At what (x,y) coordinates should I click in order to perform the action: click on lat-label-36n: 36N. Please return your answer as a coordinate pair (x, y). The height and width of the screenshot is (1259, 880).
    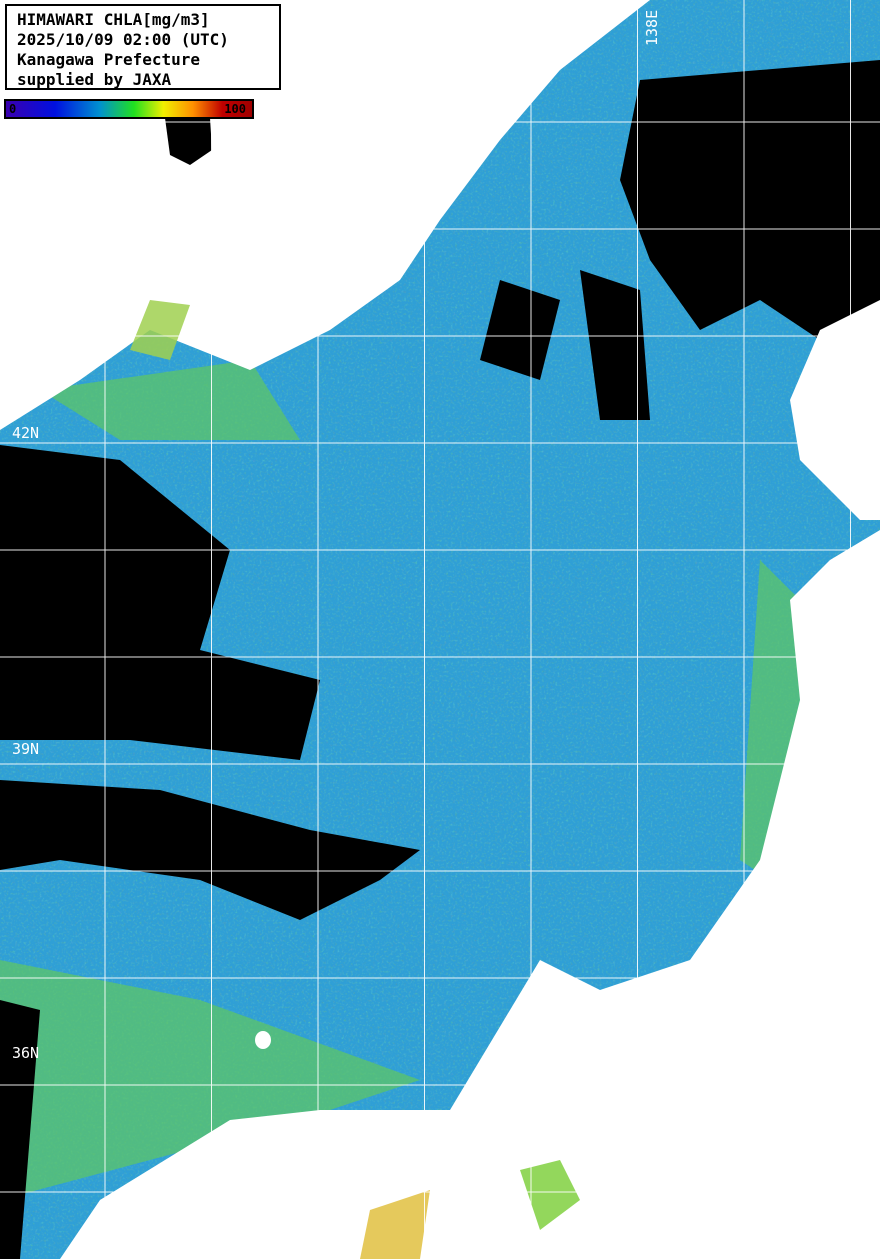
    Looking at the image, I should click on (26, 1053).